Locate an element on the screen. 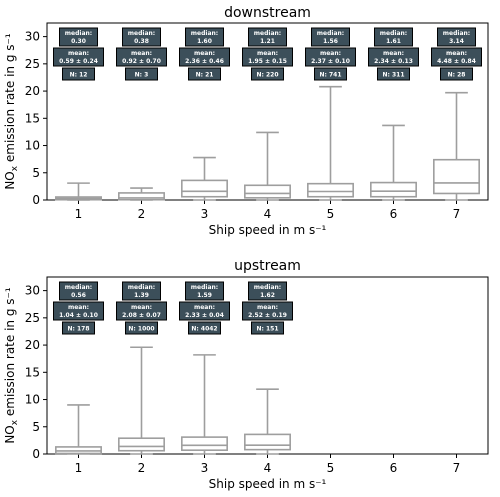 This screenshot has height=497, width=500. stat-annotation-5: median:1.56 mean:2.37 ± 0.10 N: 741 is located at coordinates (330, 54).